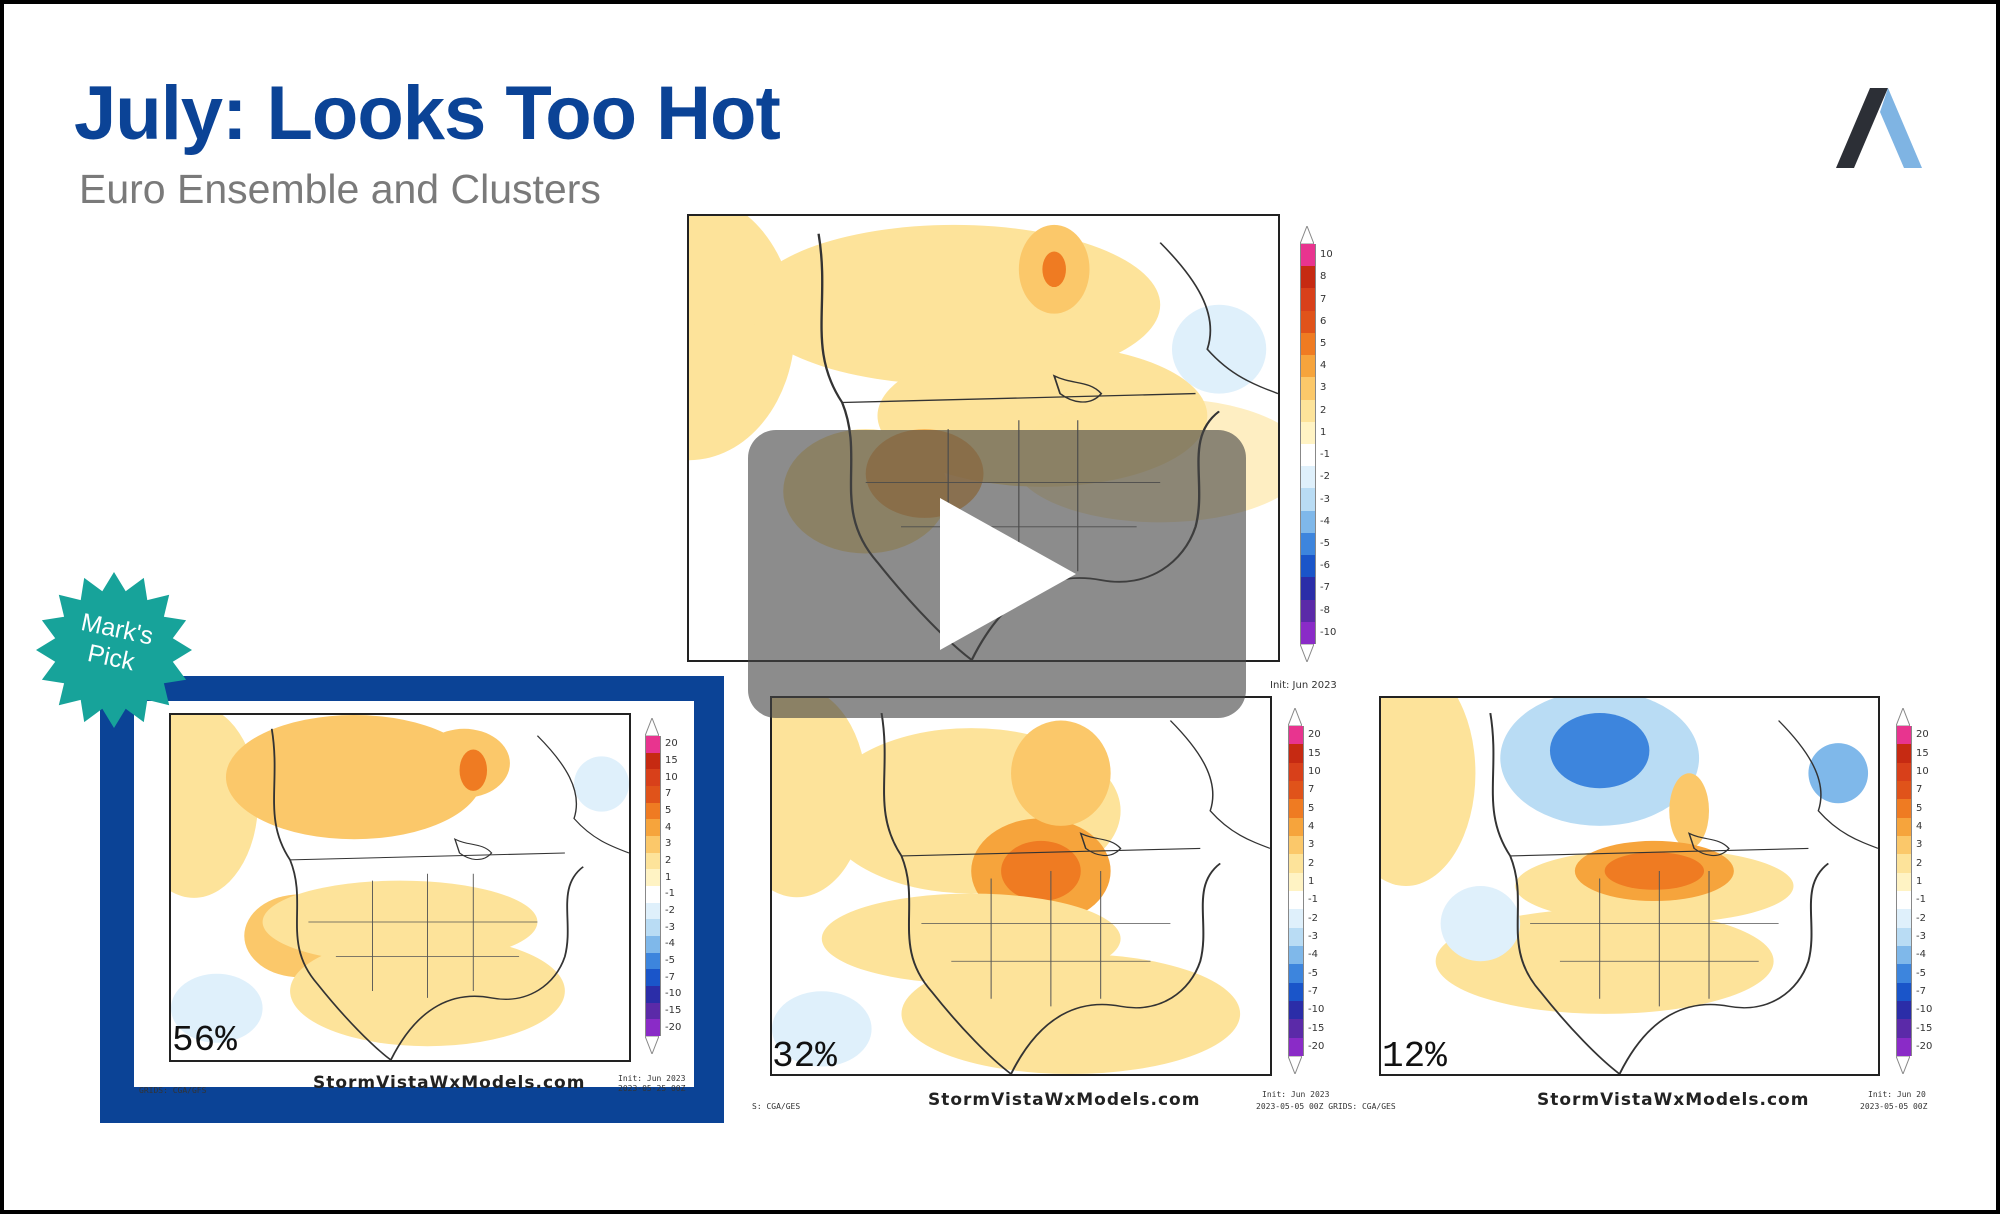  Describe the element at coordinates (776, 1106) in the screenshot. I see `cluster-2-source: S: CGA/GES` at that location.